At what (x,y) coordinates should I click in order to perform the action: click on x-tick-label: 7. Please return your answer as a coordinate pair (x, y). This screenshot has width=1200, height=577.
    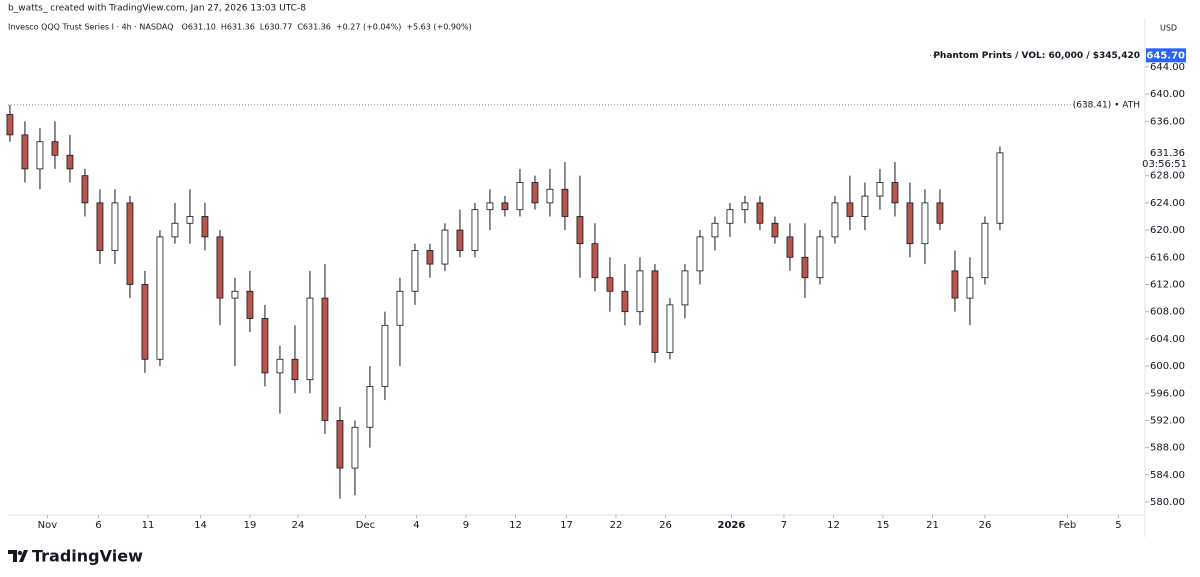
    Looking at the image, I should click on (784, 525).